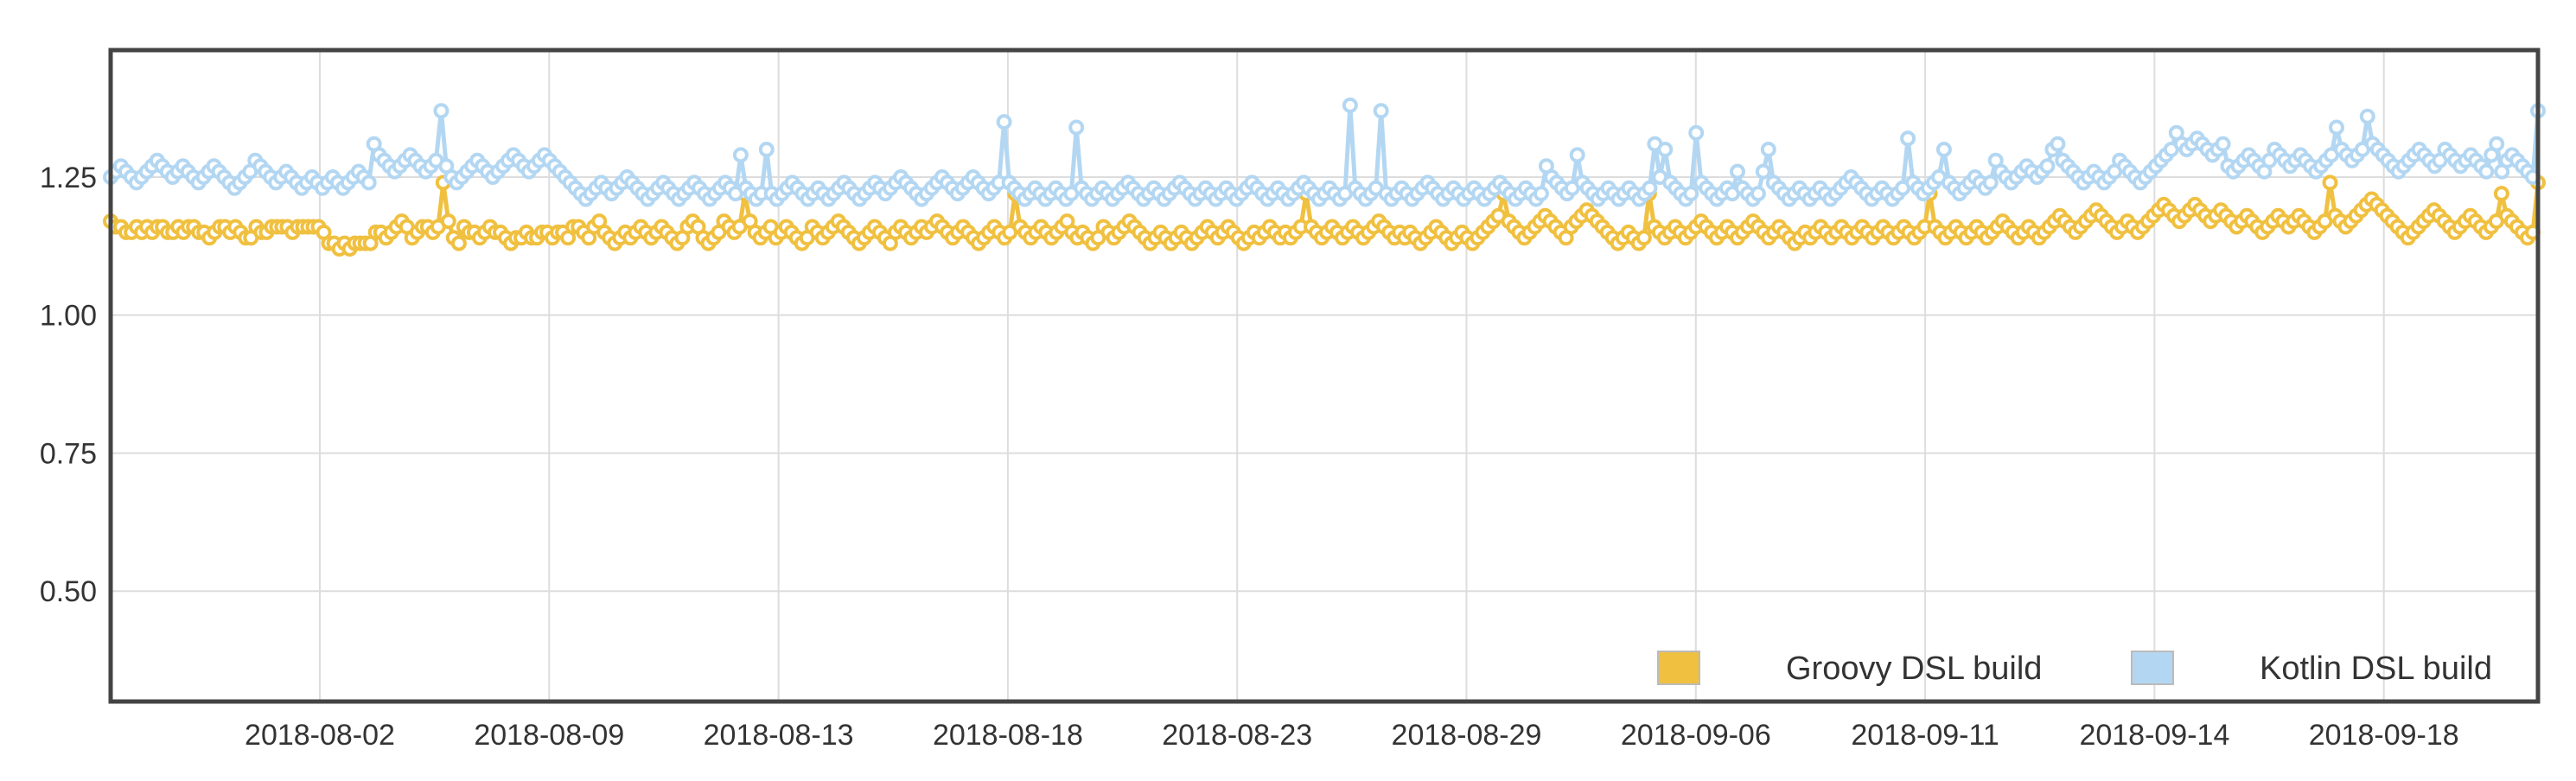  What do you see at coordinates (1467, 736) in the screenshot?
I see `x-tick-label: 2018-08-29` at bounding box center [1467, 736].